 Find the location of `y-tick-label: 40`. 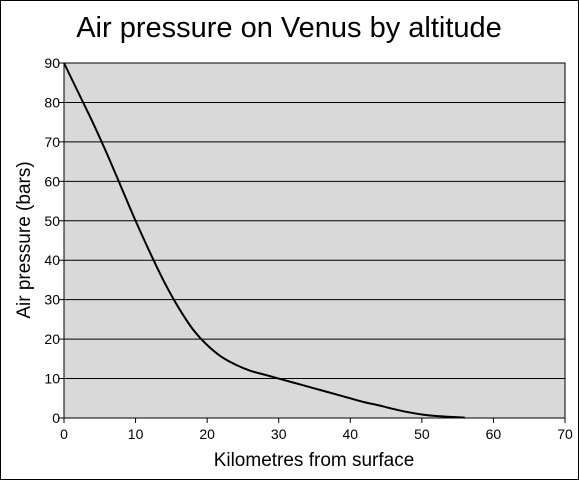

y-tick-label: 40 is located at coordinates (52, 260).